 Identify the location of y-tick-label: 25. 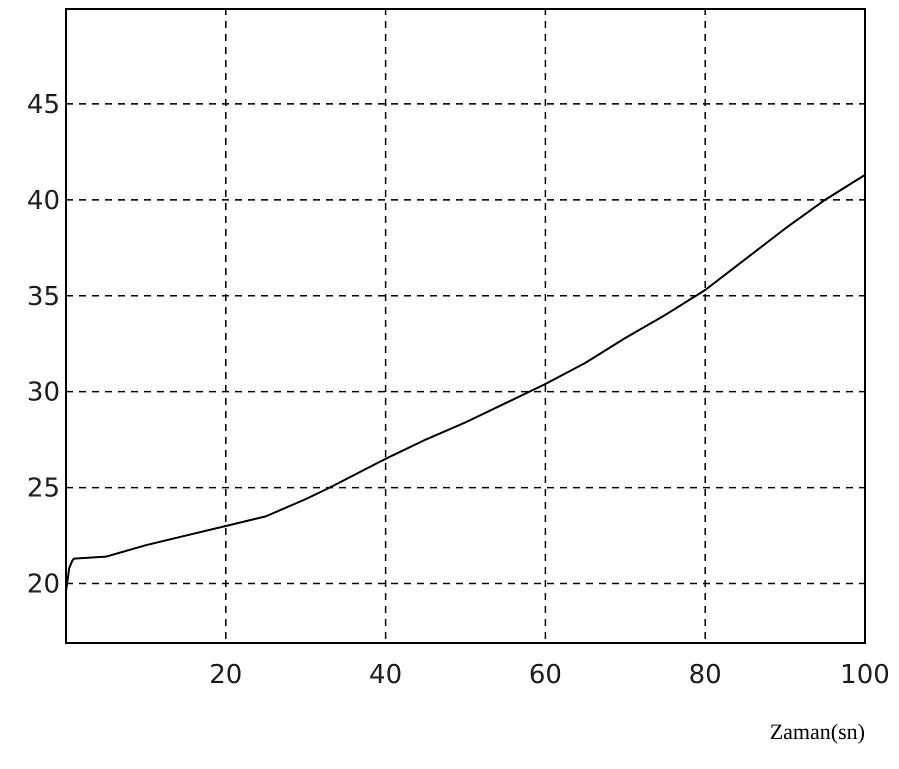
(43, 489).